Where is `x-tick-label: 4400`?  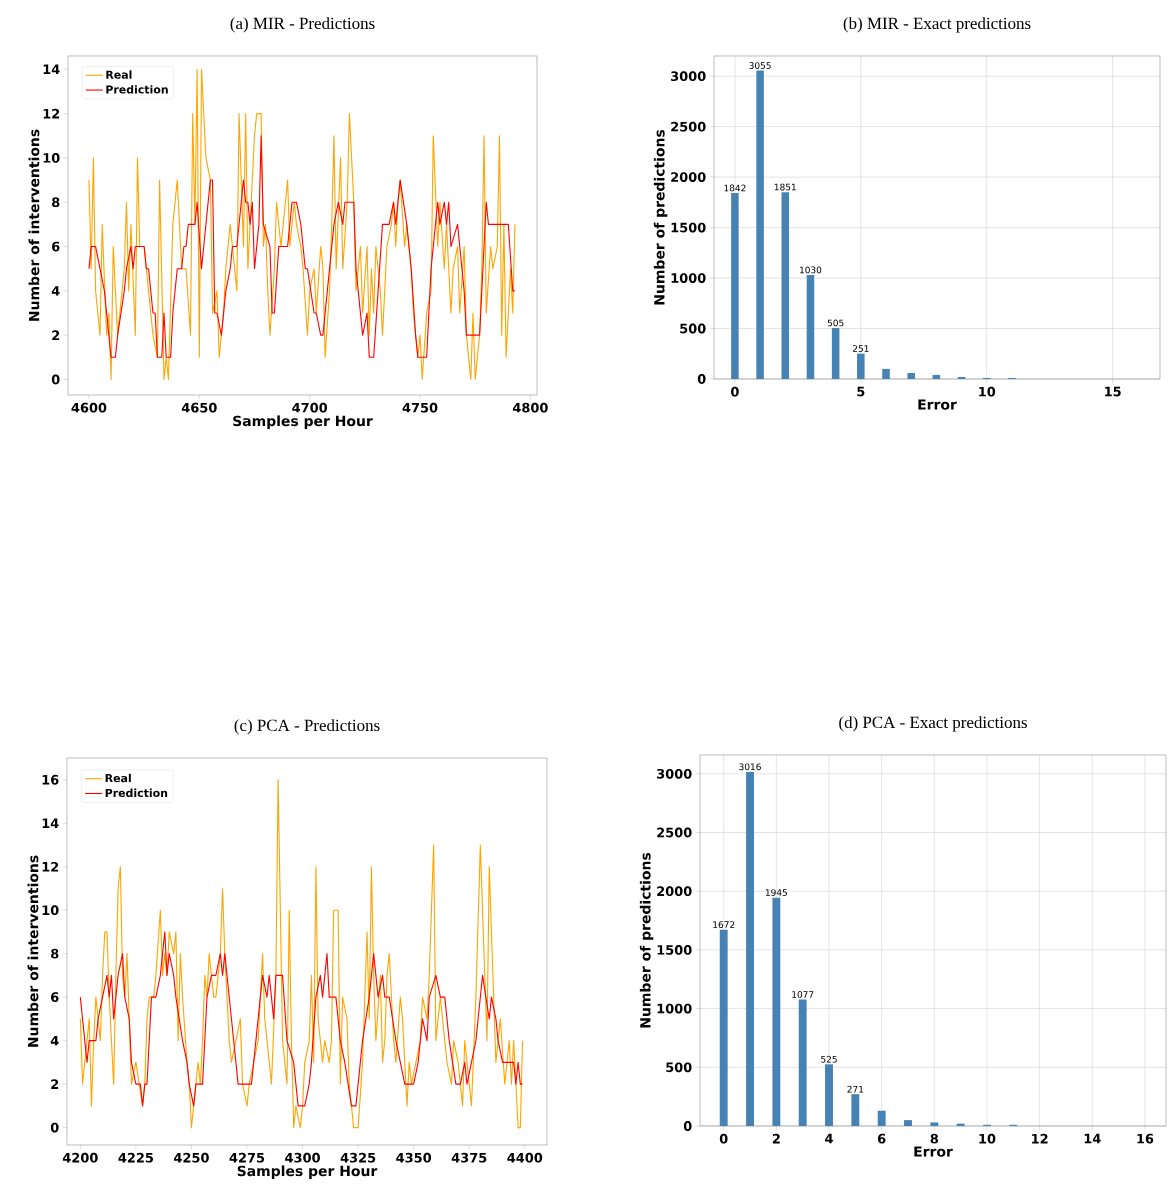 x-tick-label: 4400 is located at coordinates (525, 1157).